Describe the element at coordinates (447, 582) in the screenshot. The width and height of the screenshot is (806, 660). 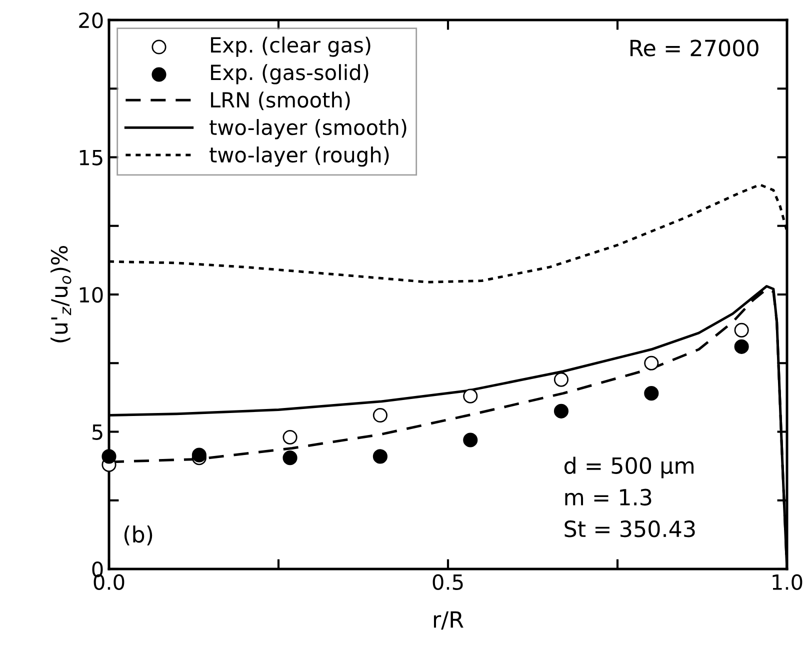
I see `x-tick-label: 0.5` at that location.